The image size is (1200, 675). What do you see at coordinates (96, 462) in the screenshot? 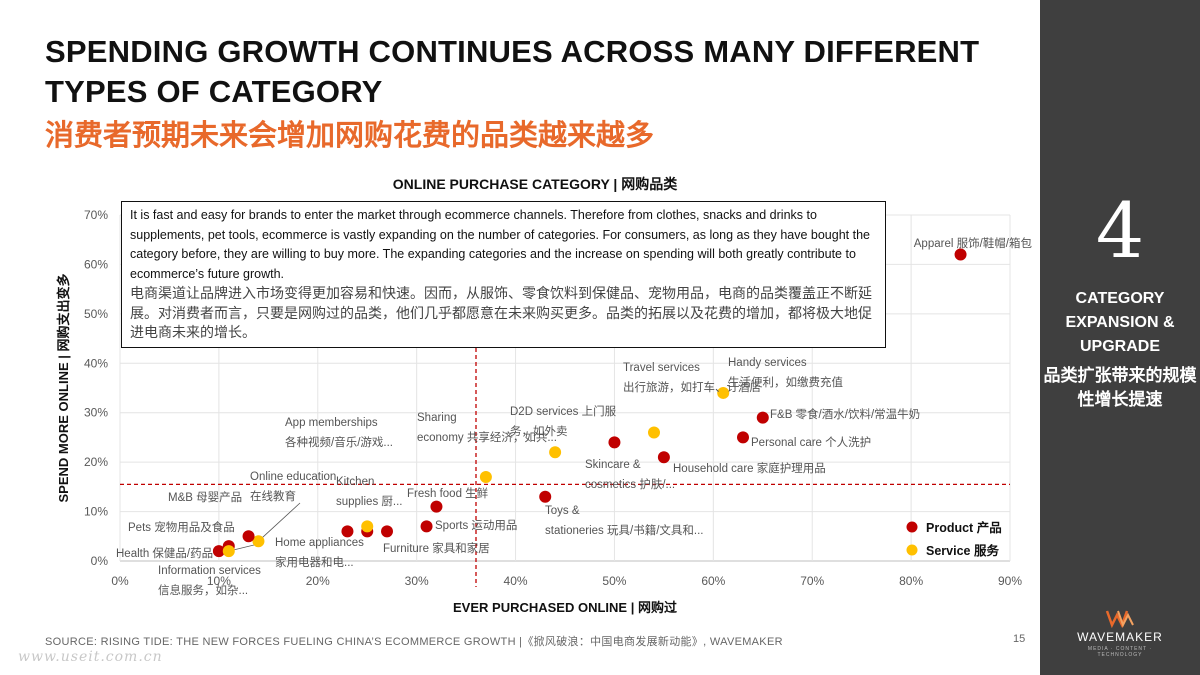
I see `y-tick-label: 20%` at bounding box center [96, 462].